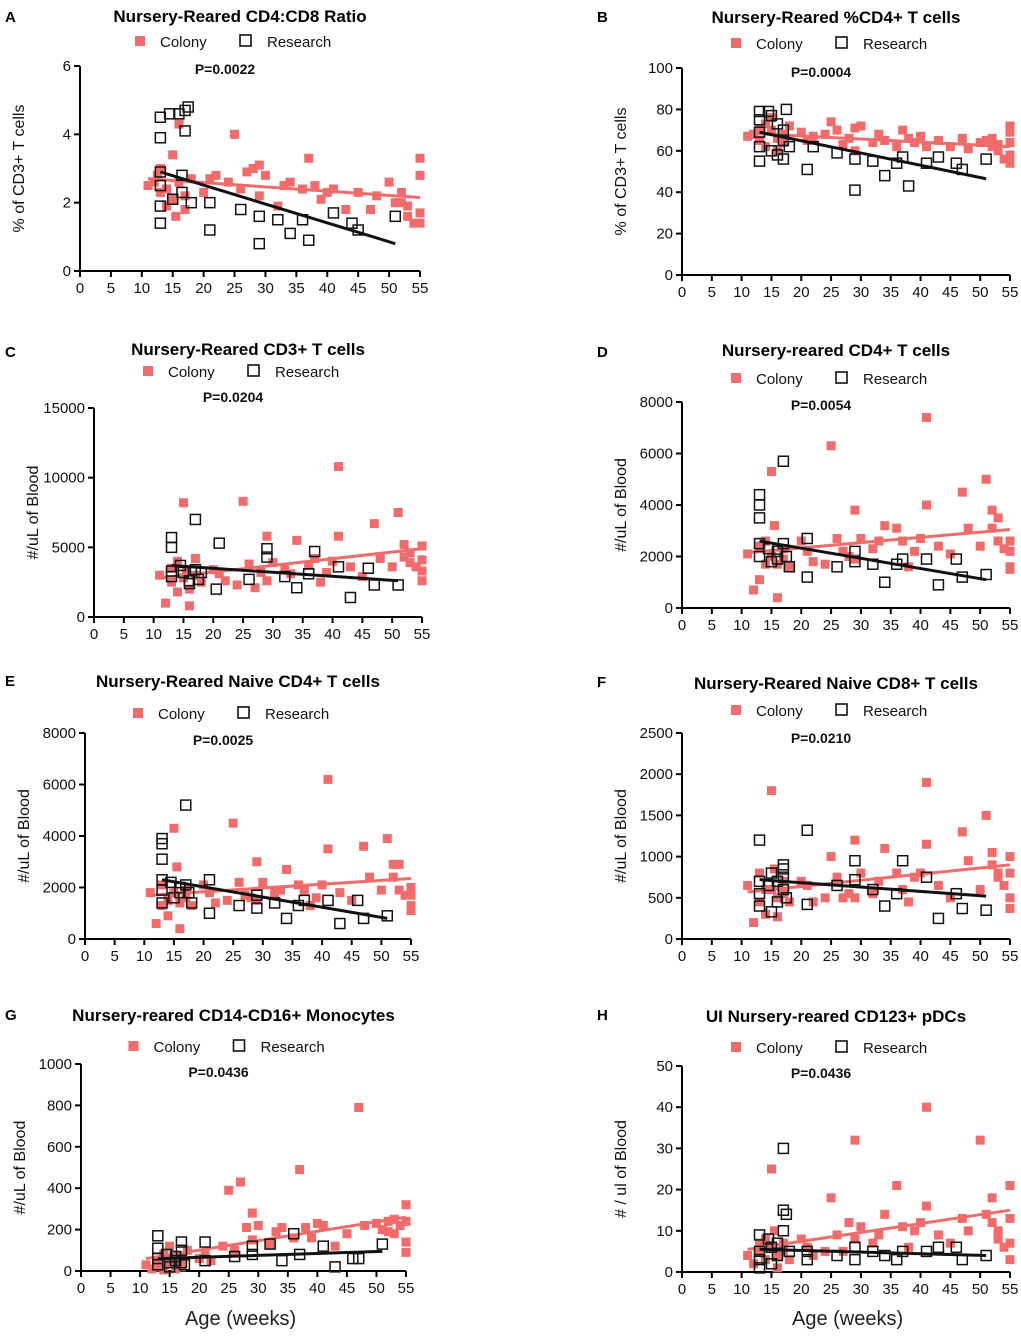 The image size is (1021, 1339). I want to click on y-tick-label: 8000, so click(59, 733).